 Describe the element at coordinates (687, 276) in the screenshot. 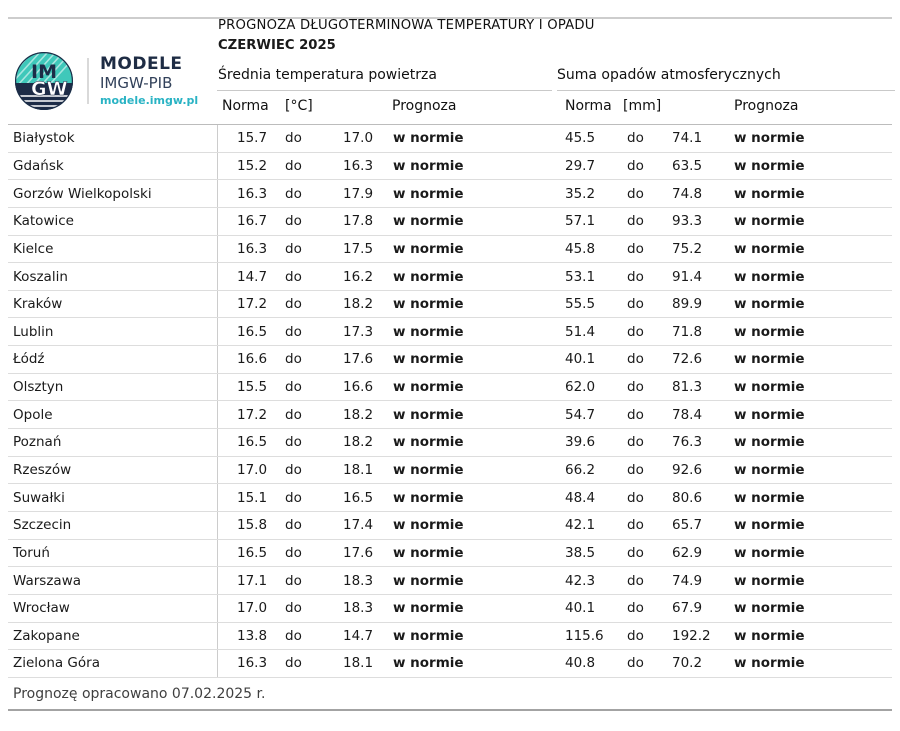

I see `precip-norm-max: 91.4` at that location.